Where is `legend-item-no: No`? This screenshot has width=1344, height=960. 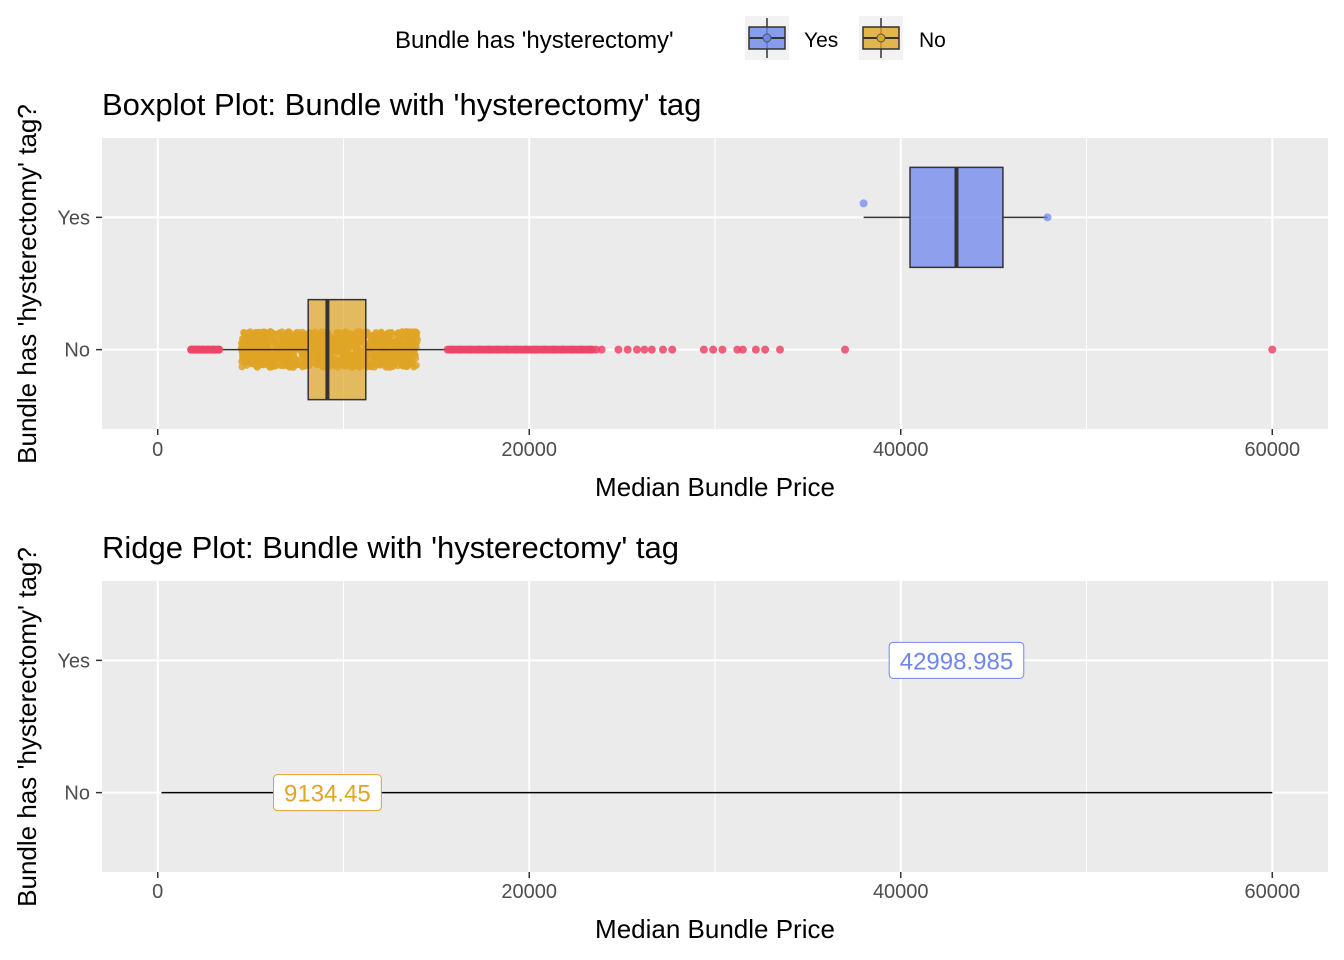 legend-item-no: No is located at coordinates (902, 38).